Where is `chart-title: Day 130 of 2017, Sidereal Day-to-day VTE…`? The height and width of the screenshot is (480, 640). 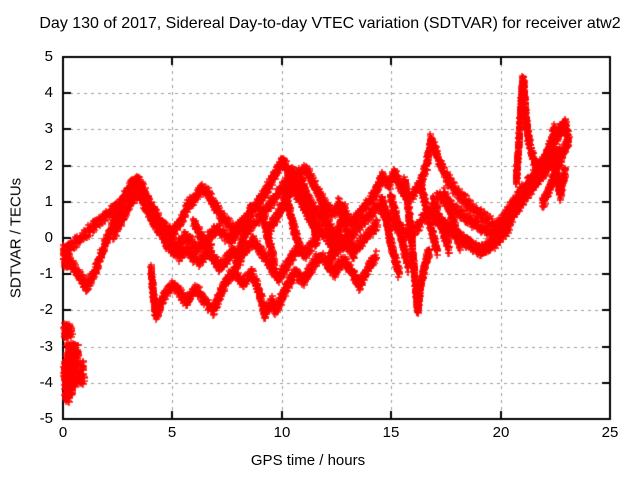 chart-title: Day 130 of 2017, Sidereal Day-to-day VTE… is located at coordinates (330, 23).